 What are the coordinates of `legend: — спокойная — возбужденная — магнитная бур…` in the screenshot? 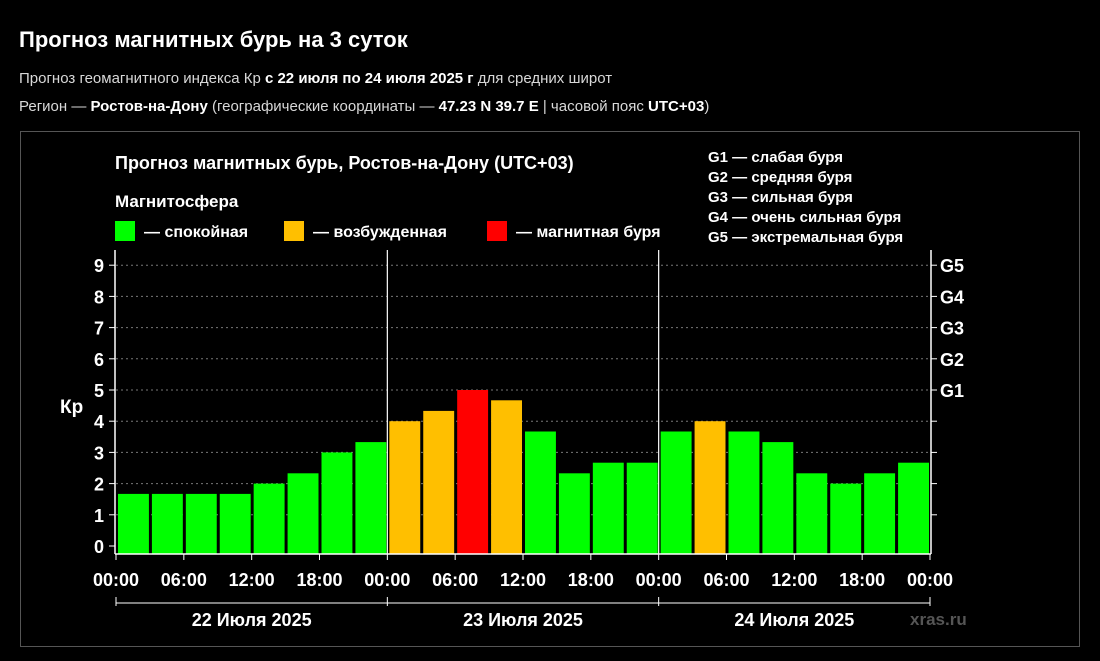 It's located at (388, 231).